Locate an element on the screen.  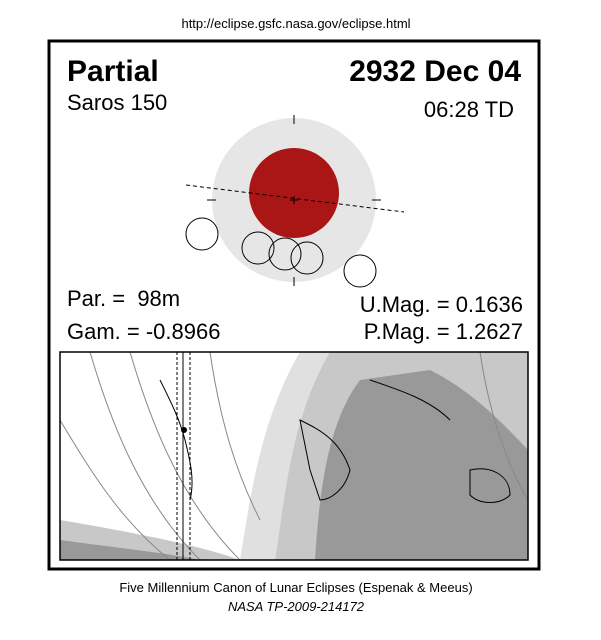
umag: U.Mag. = 0.1636 is located at coordinates (441, 304).